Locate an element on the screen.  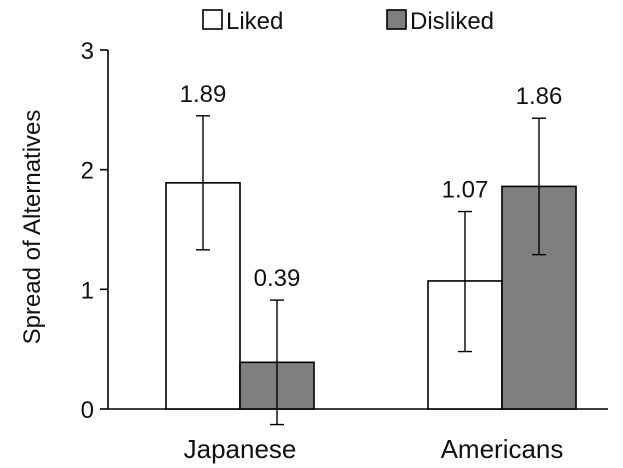
y-tick-label: 2 is located at coordinates (87, 171).